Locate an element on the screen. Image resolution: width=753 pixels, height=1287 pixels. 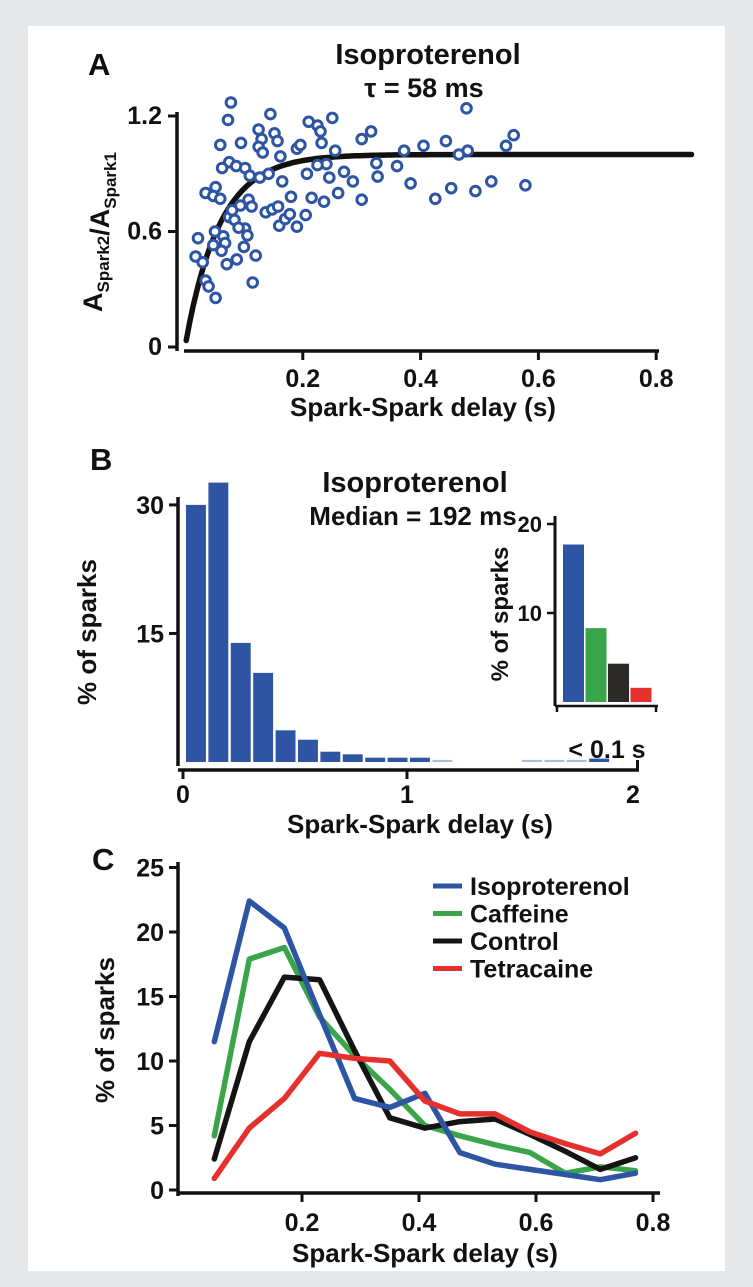
inset-x-axis-title: < 0.1 s is located at coordinates (606, 750).